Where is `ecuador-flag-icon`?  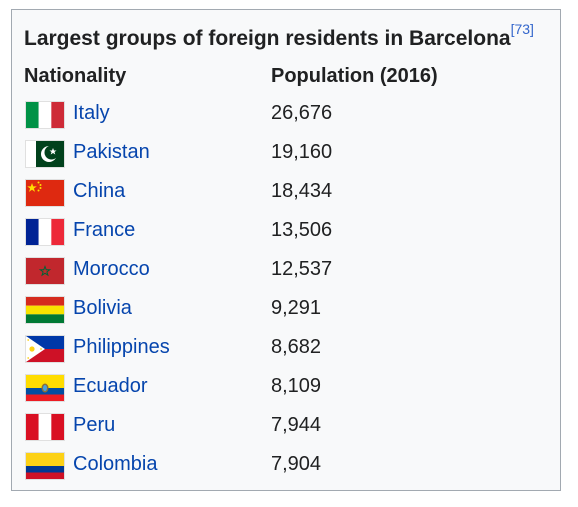 ecuador-flag-icon is located at coordinates (45, 388).